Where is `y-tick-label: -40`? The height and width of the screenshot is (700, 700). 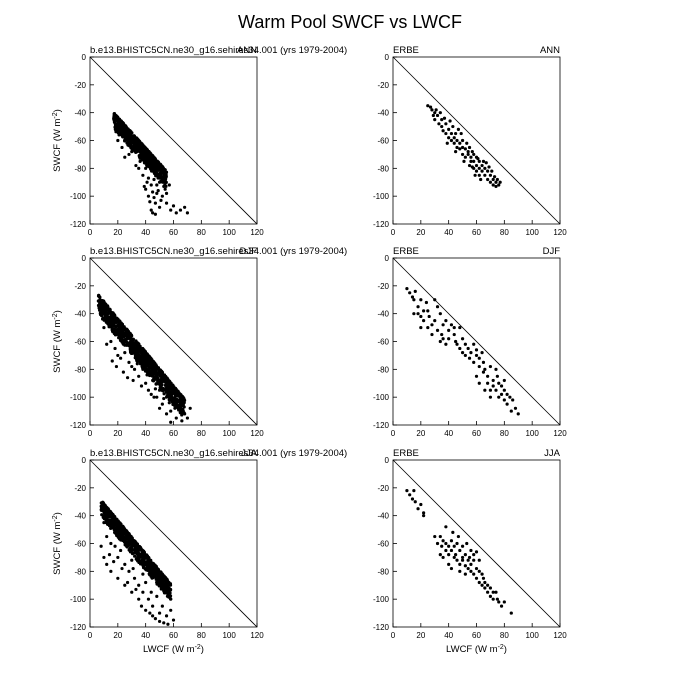 y-tick-label: -40 is located at coordinates (383, 516).